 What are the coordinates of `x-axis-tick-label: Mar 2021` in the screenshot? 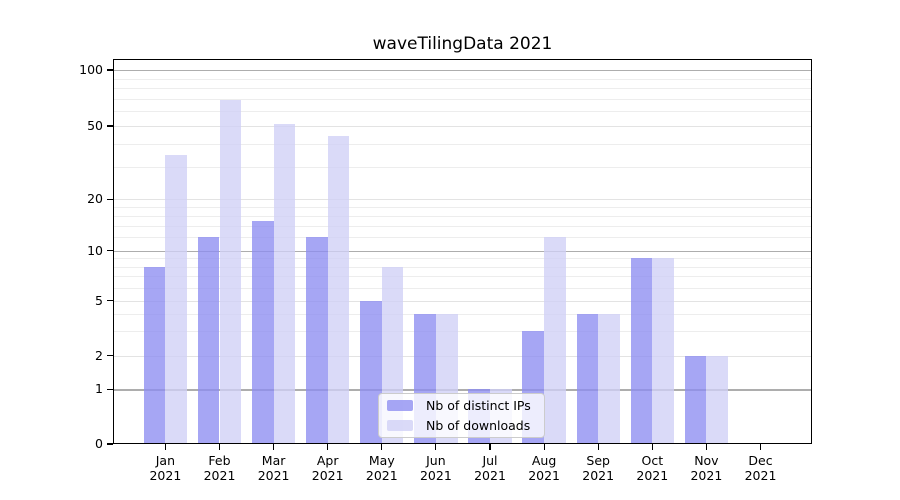 It's located at (273, 468).